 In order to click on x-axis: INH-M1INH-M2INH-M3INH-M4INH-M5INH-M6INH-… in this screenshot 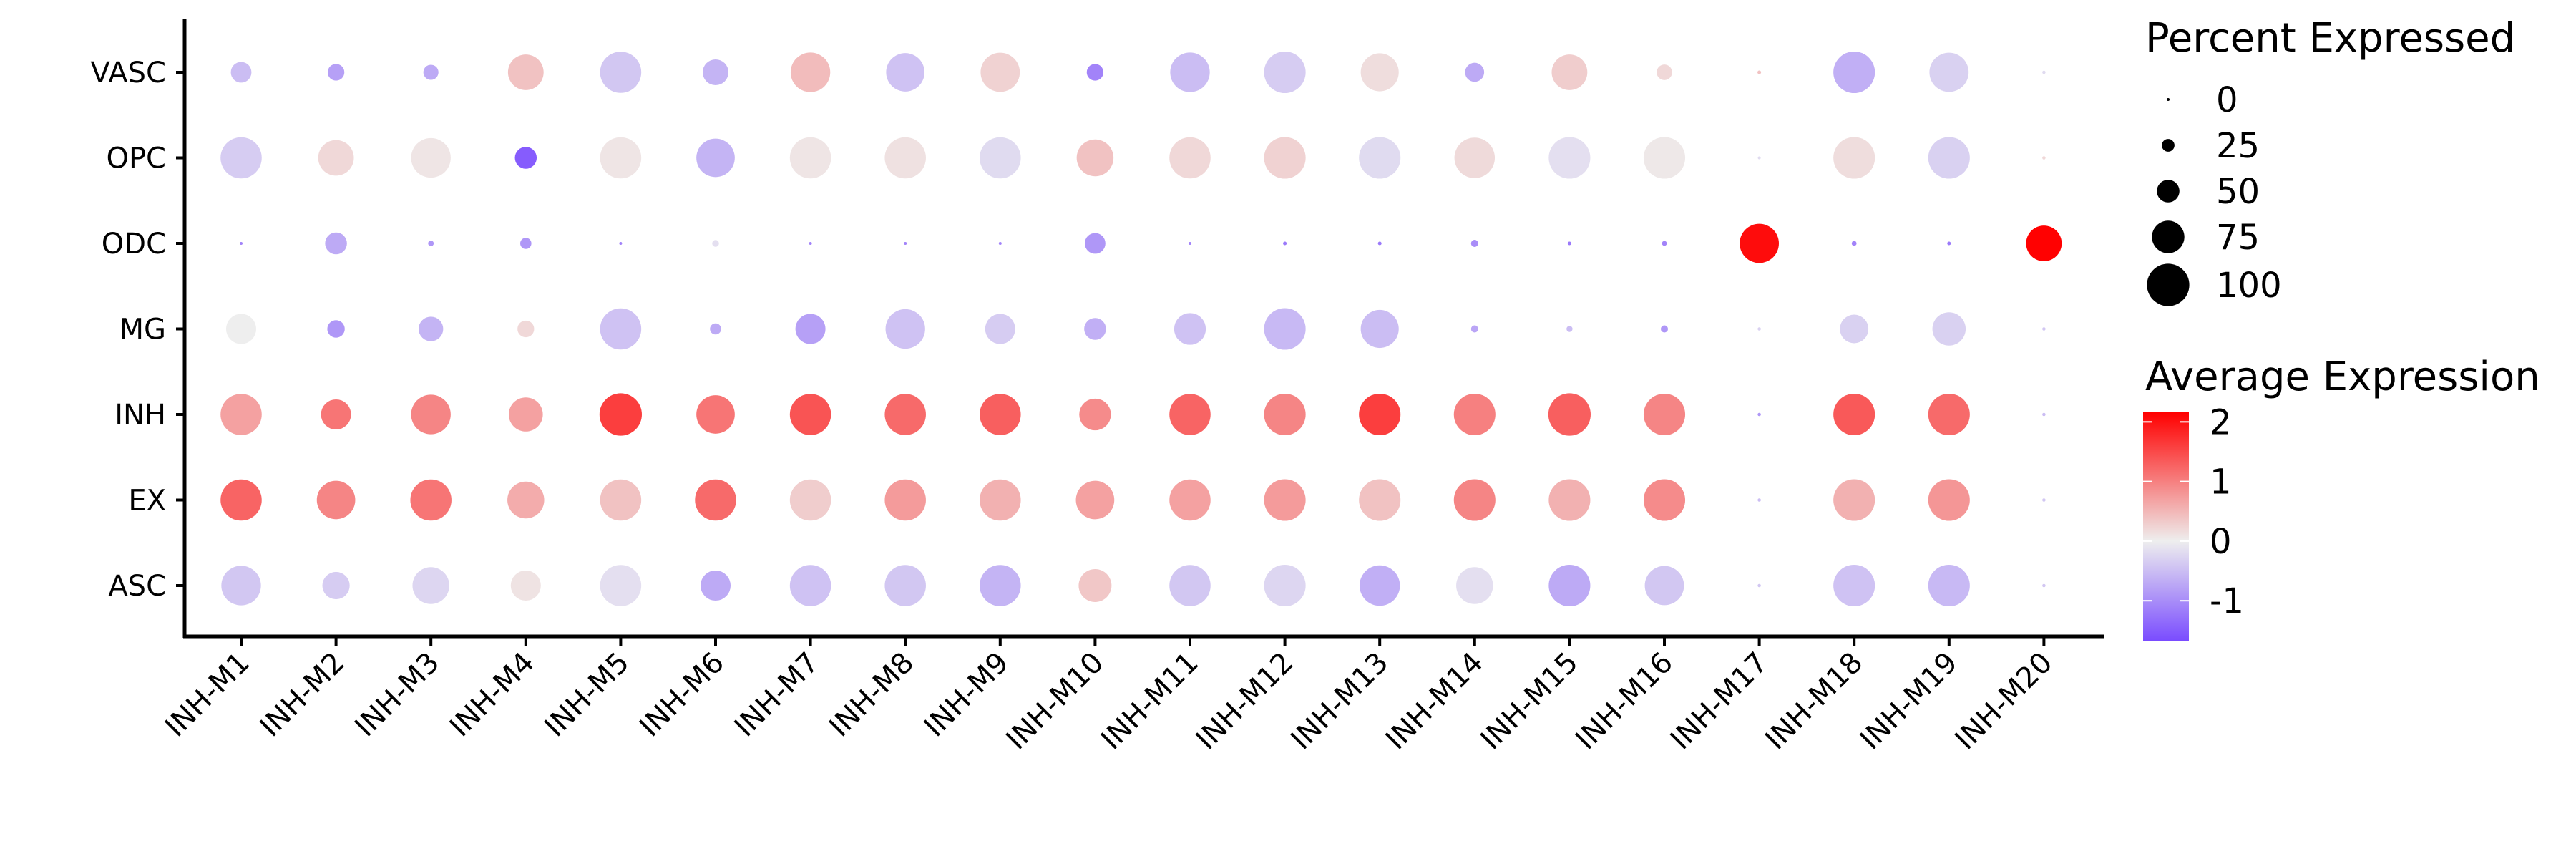, I will do `click(1109, 696)`.